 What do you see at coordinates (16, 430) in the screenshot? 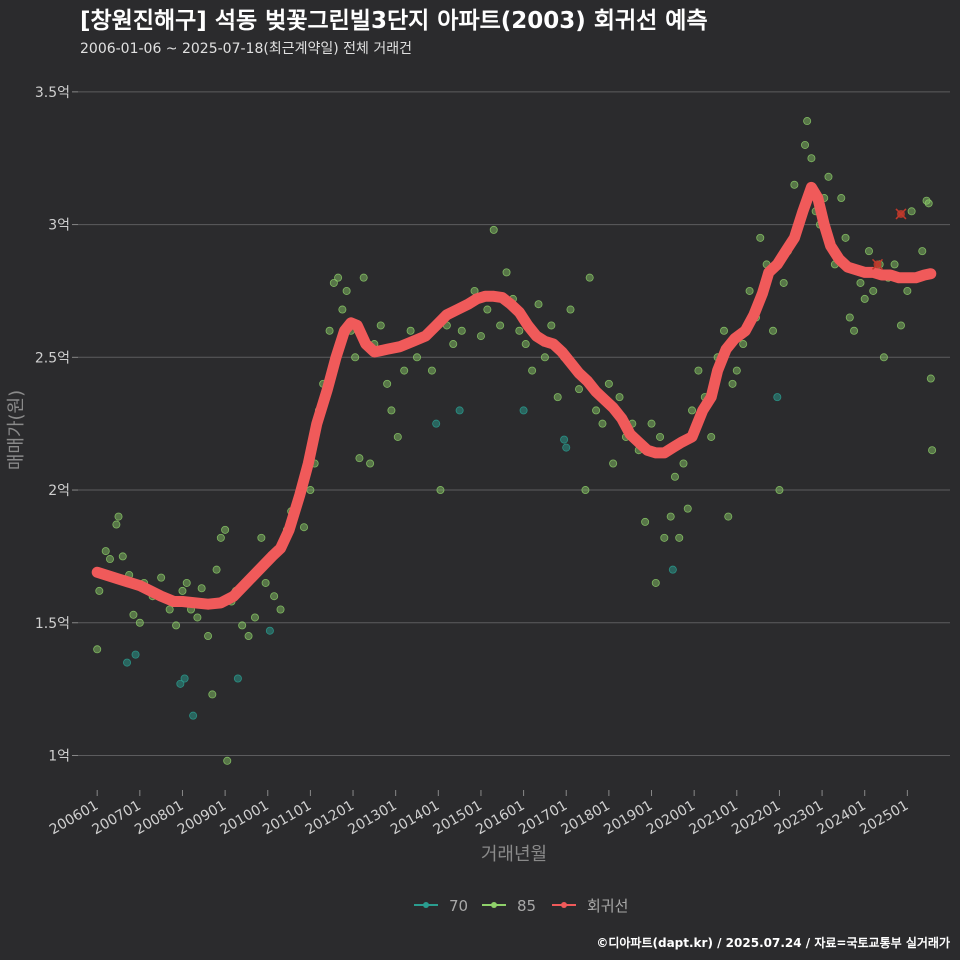
I see `y-axis-title: 매매가(원)` at bounding box center [16, 430].